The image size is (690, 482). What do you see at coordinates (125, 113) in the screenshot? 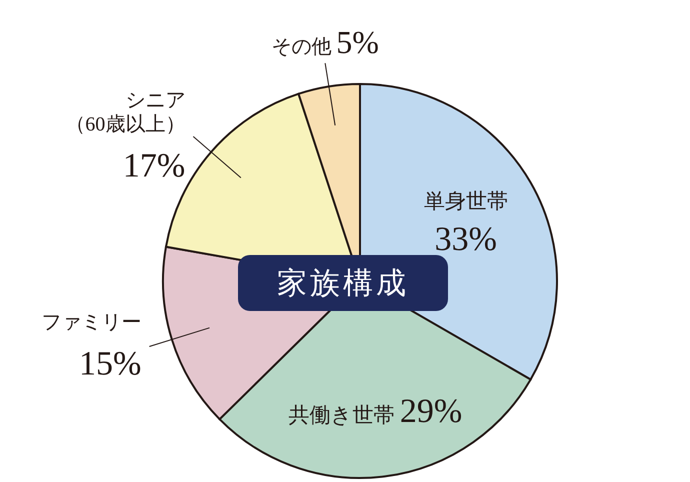
I see `slice-label: シニア（60歳以上）` at bounding box center [125, 113].